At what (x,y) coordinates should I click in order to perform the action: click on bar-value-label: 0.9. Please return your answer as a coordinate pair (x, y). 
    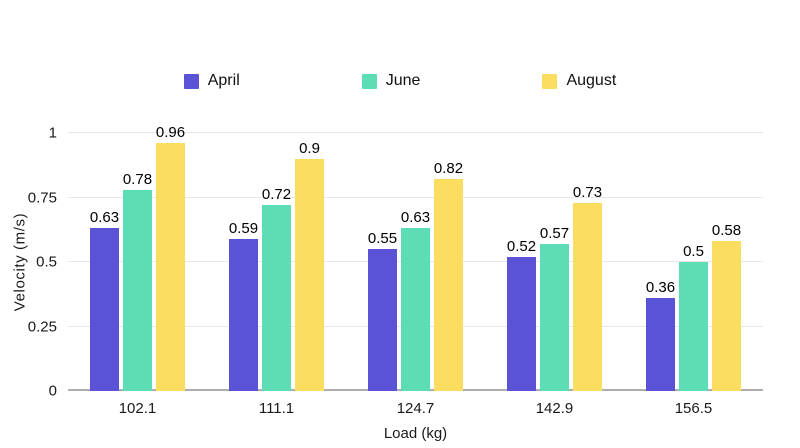
    Looking at the image, I should click on (309, 148).